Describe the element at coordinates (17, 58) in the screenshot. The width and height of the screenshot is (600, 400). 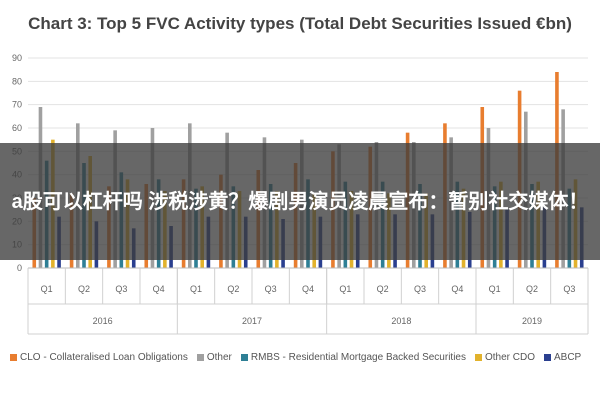
I see `y-tick-label: 90` at that location.